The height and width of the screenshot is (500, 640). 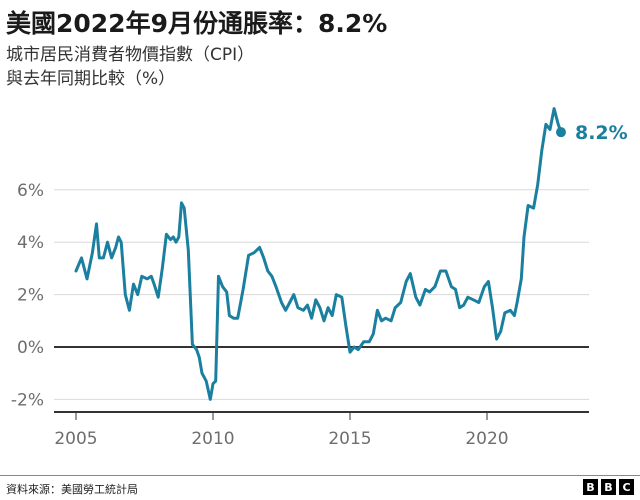 I want to click on subtitle-line-1: 城市居民消費者物價指數（CPI）, so click(x=130, y=55).